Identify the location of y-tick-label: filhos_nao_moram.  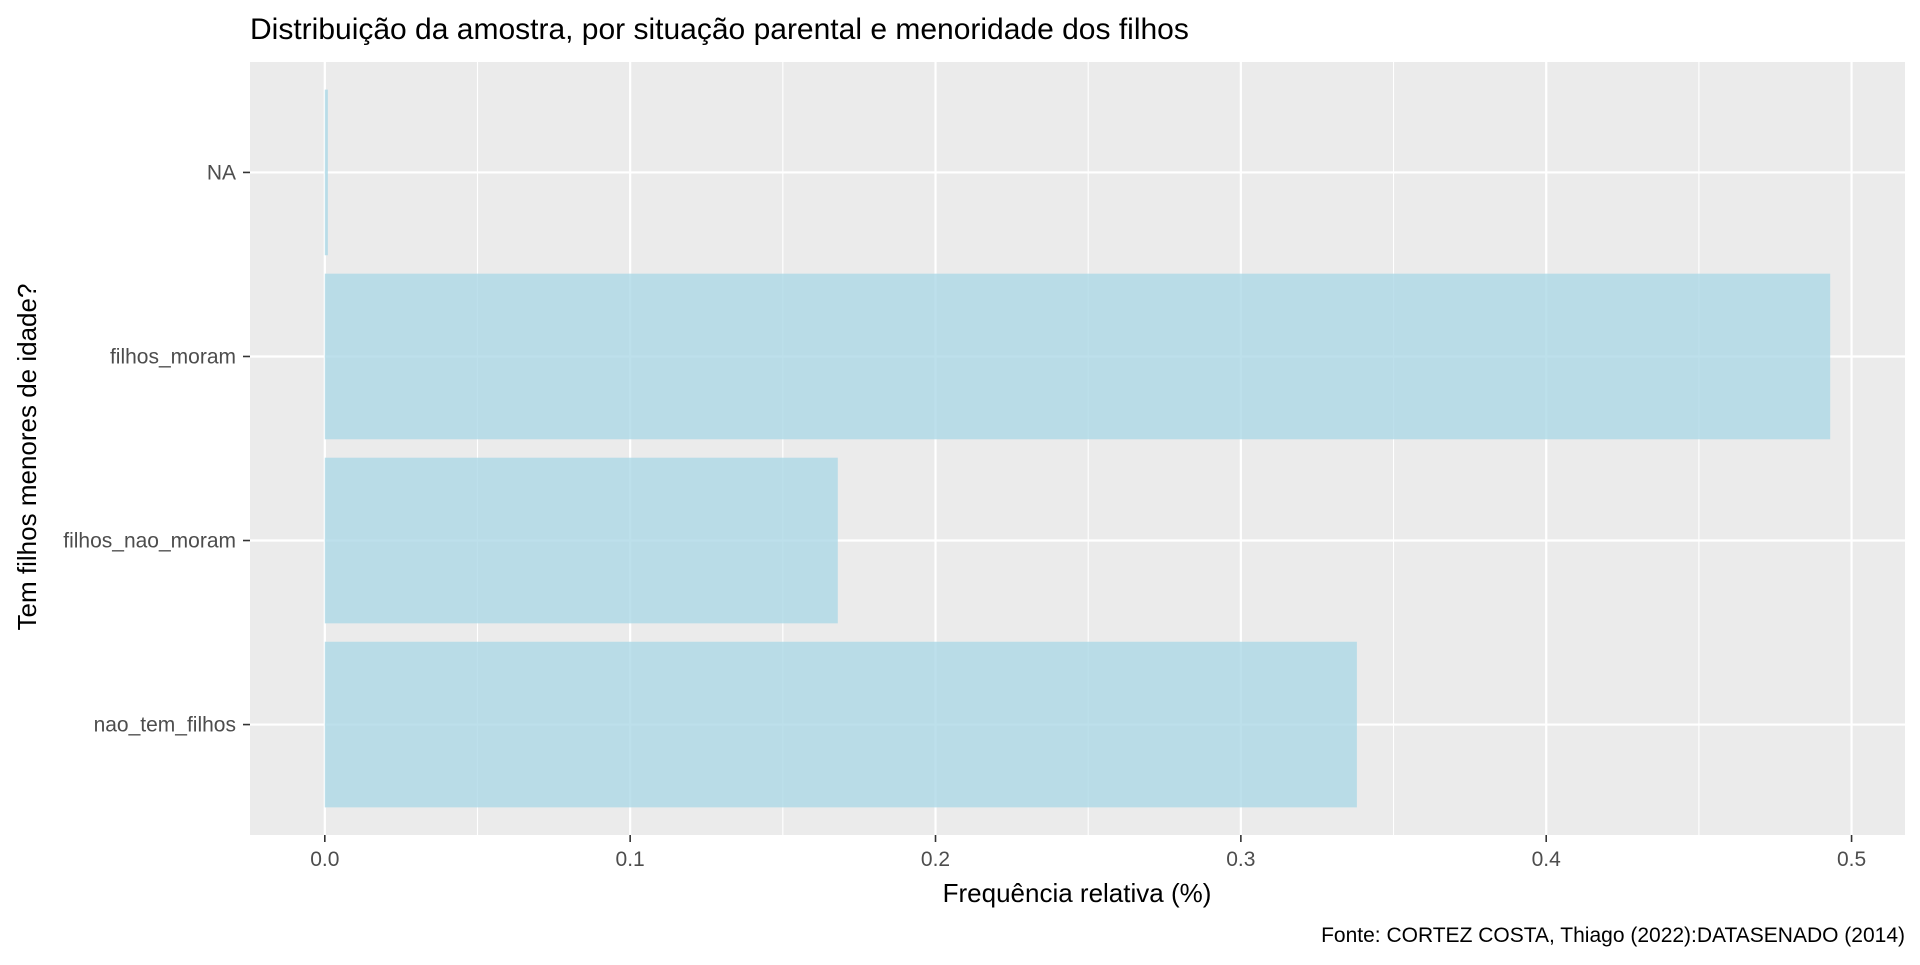
(149, 541).